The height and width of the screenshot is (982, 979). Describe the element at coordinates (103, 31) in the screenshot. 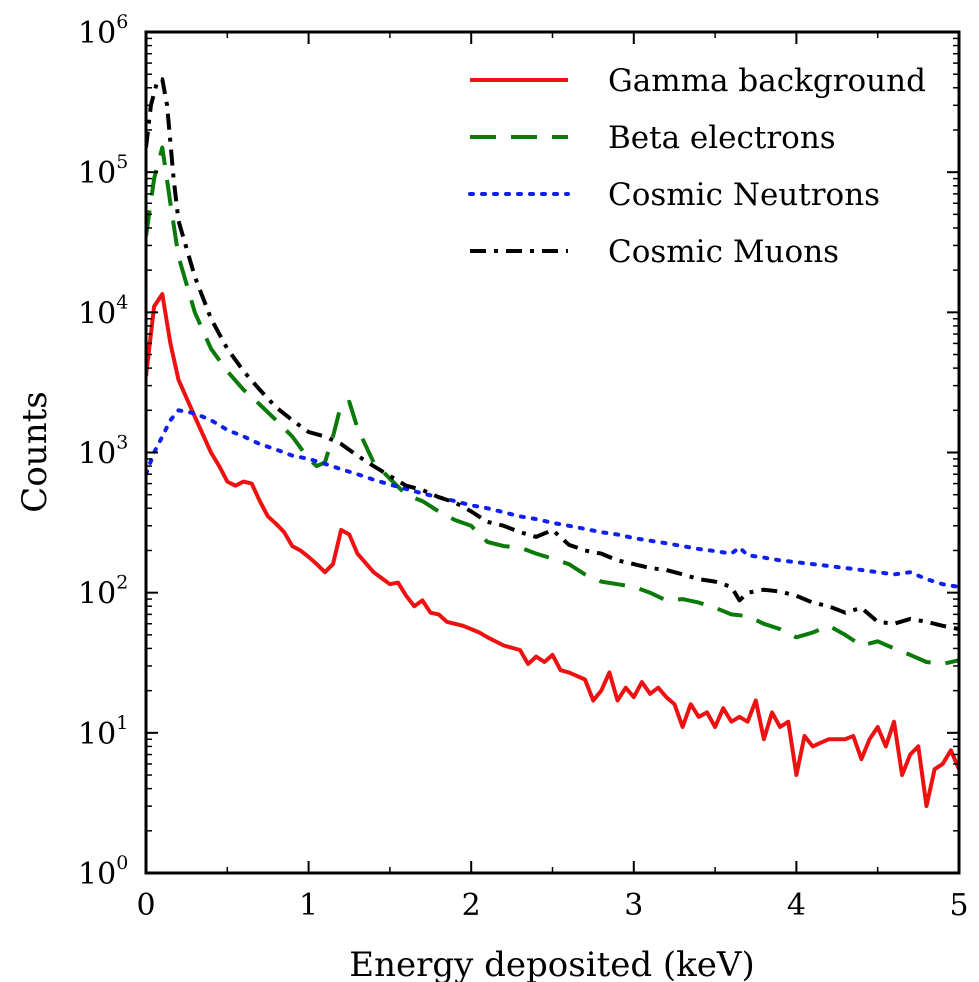

I see `y-tick-label-6: 10⁶` at that location.